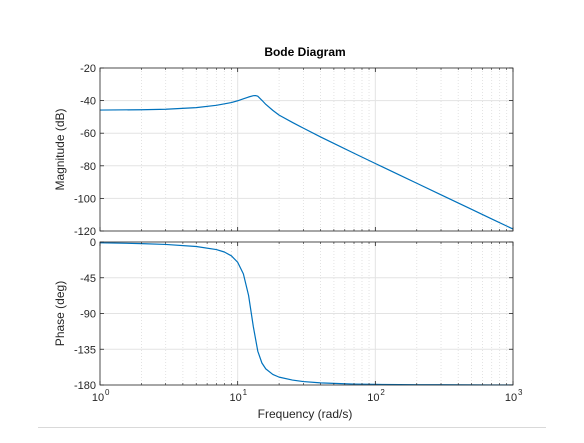 This screenshot has width=584, height=443. Describe the element at coordinates (305, 414) in the screenshot. I see `x-axis-label: Frequency (rad/s)` at that location.